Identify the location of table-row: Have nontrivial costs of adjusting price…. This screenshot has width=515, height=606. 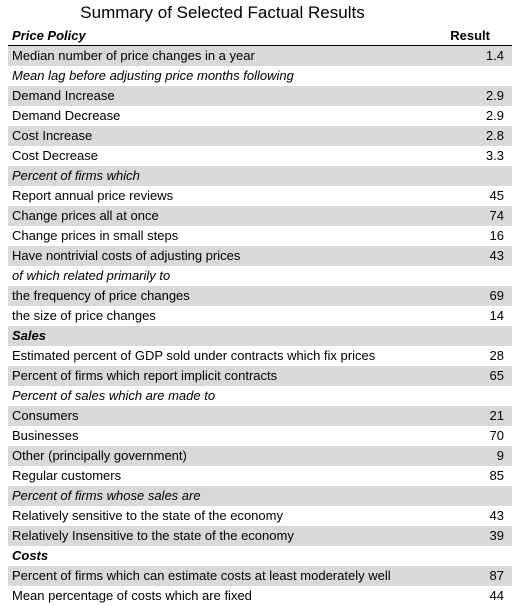
(260, 256).